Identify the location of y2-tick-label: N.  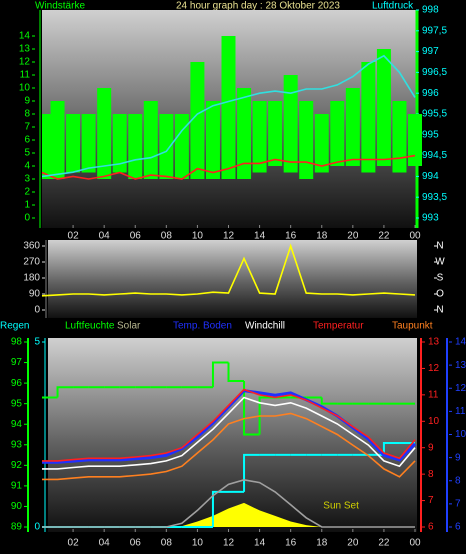
(439, 310).